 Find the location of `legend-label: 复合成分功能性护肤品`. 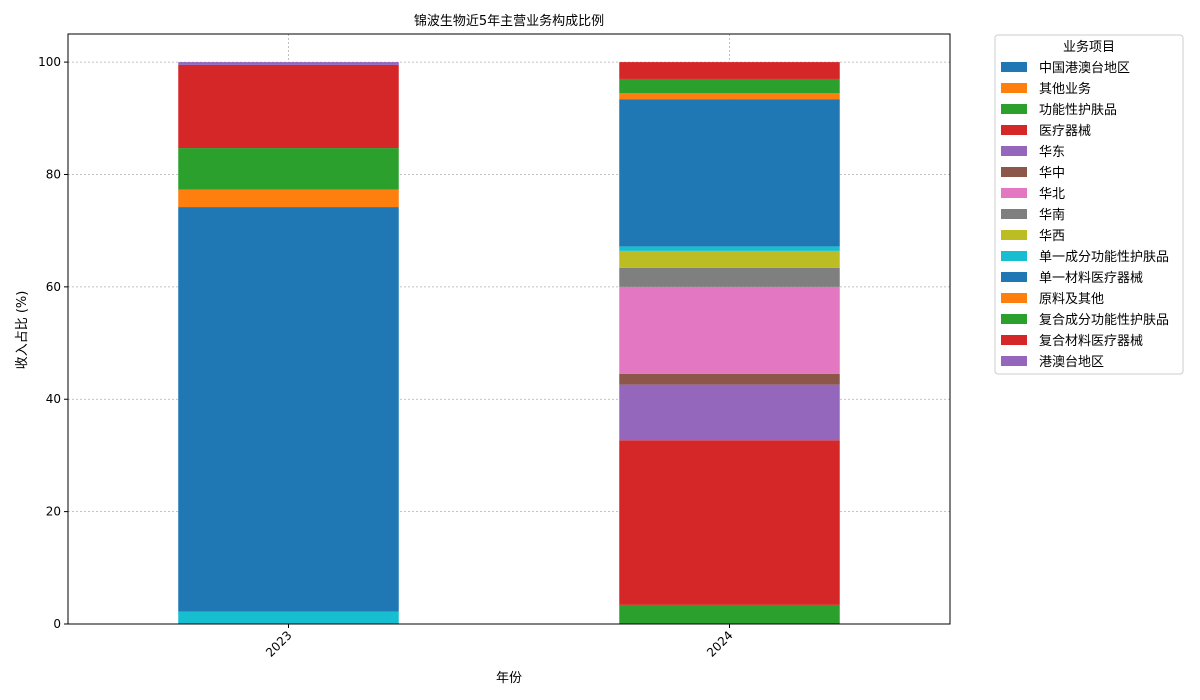

legend-label: 复合成分功能性护肤品 is located at coordinates (1104, 320).